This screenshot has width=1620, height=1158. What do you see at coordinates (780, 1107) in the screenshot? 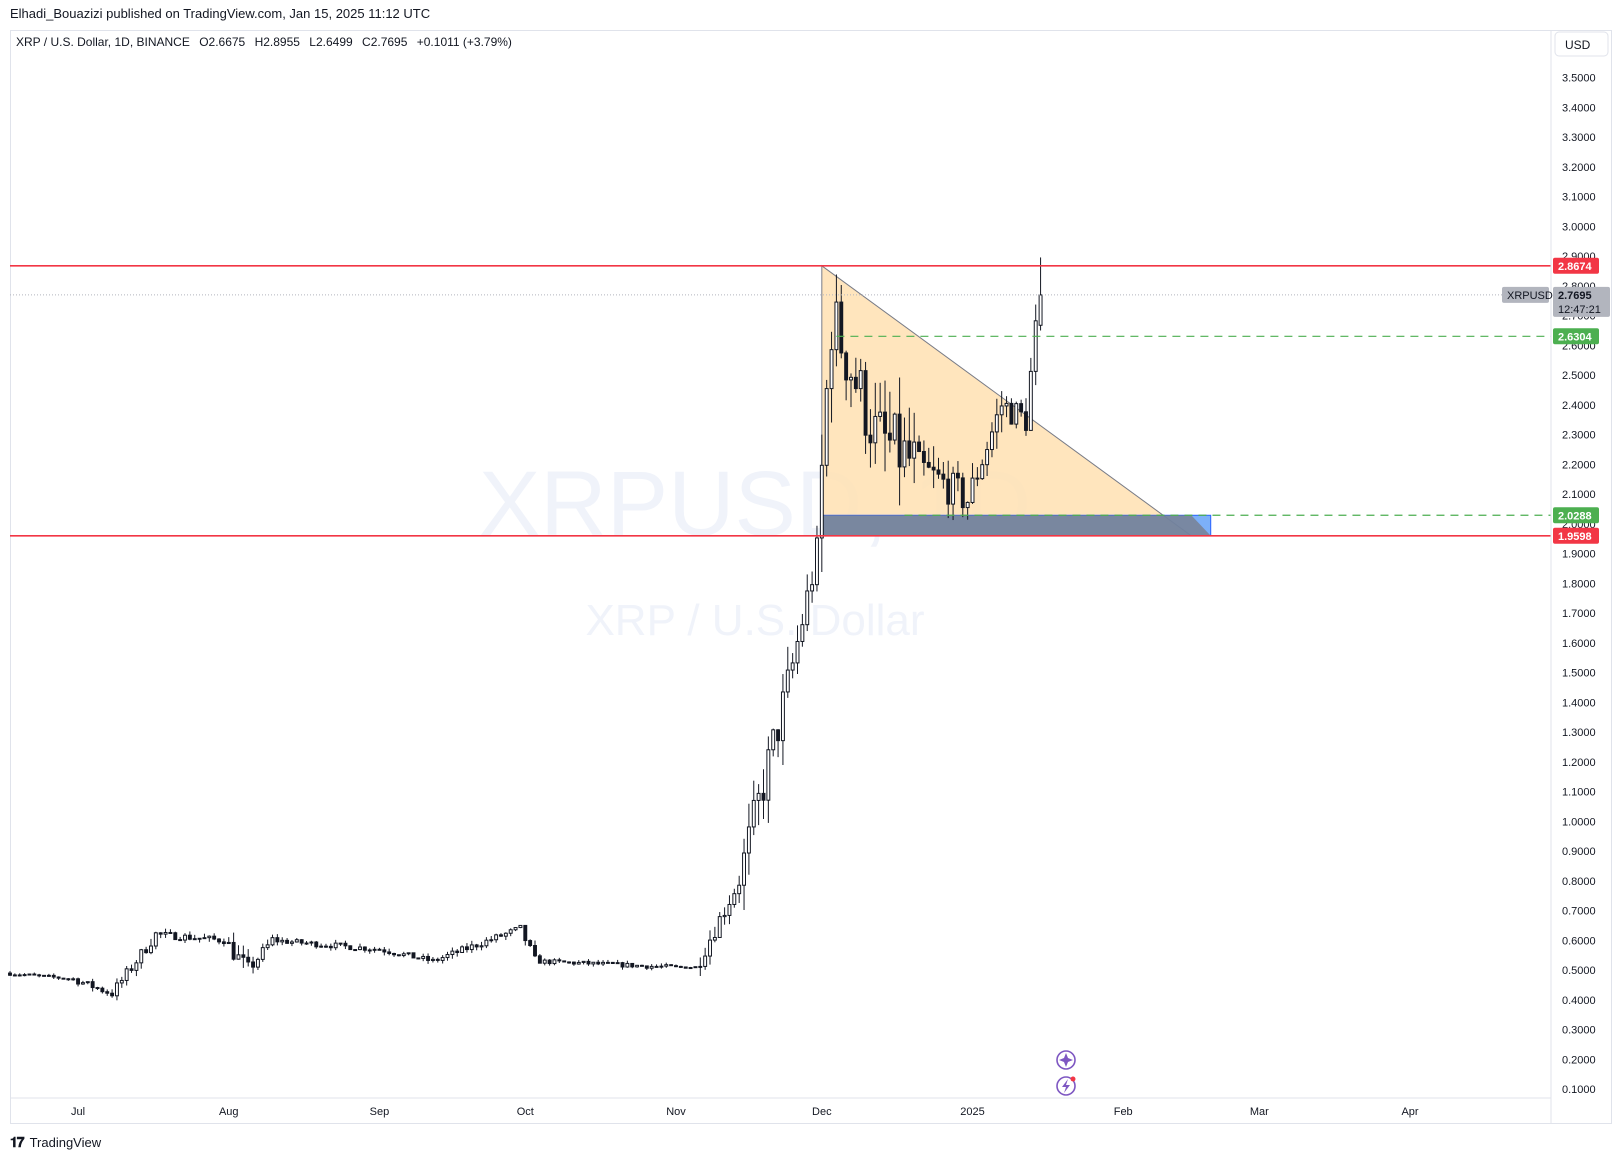
I see `time-axis: Jul Aug Sep Oct Nov Dec 2025 Feb Mar Apr` at bounding box center [780, 1107].